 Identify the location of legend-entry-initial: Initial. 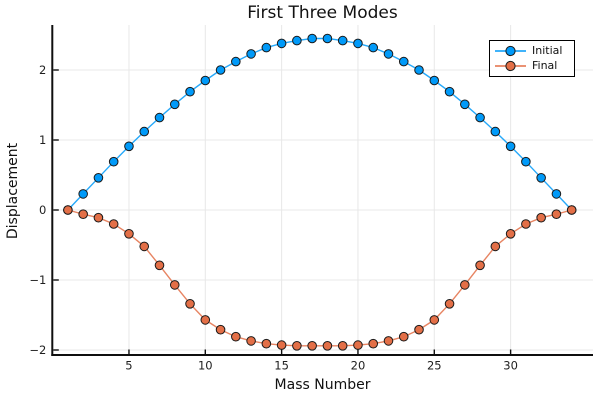
(532, 50).